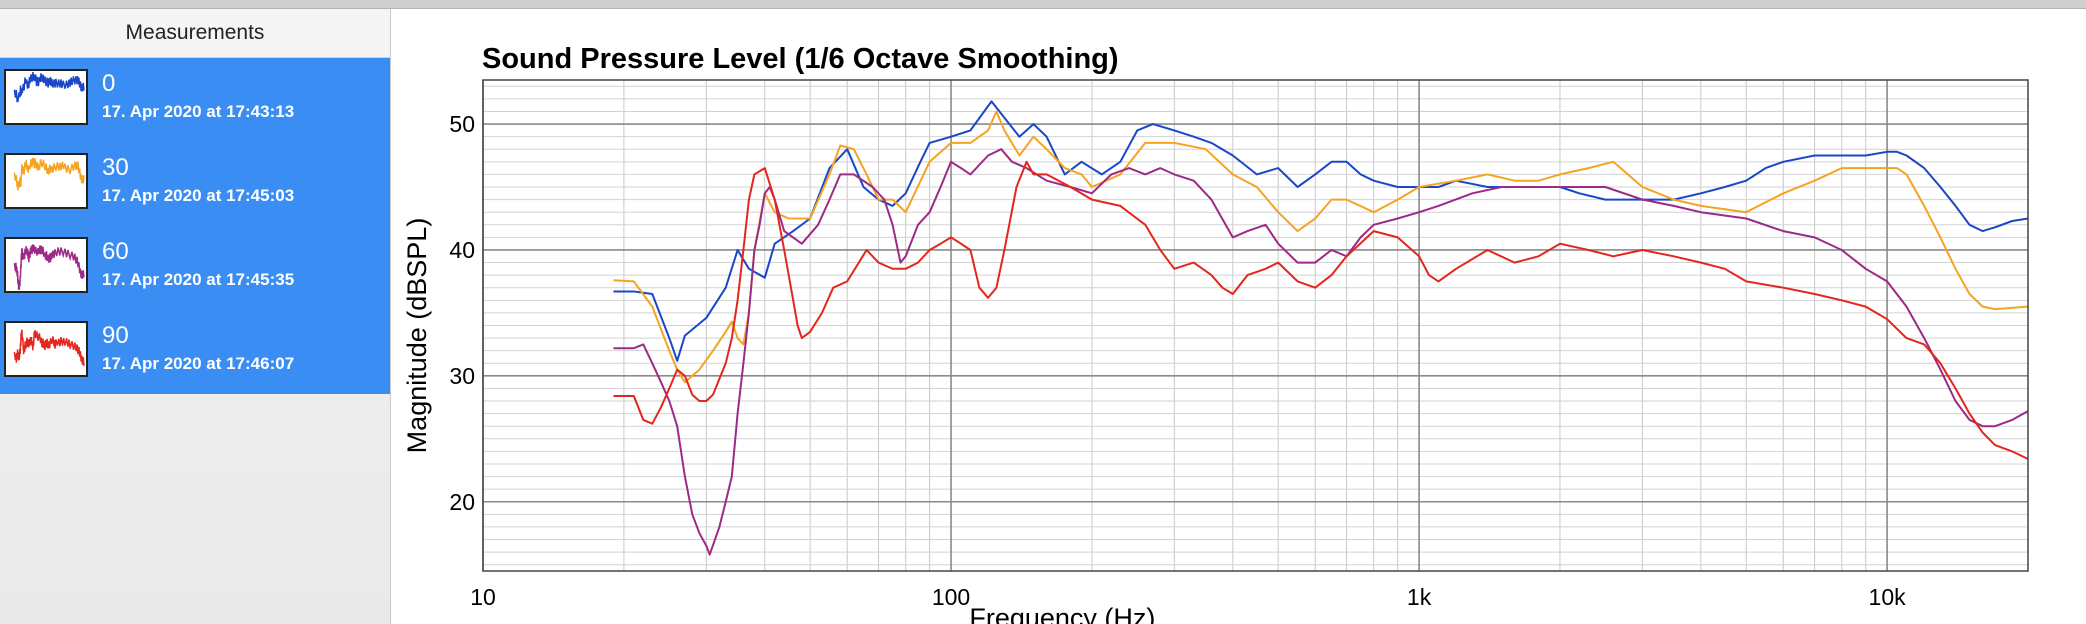  Describe the element at coordinates (1062, 613) in the screenshot. I see `x-axis-label: Frequency (Hz)` at that location.